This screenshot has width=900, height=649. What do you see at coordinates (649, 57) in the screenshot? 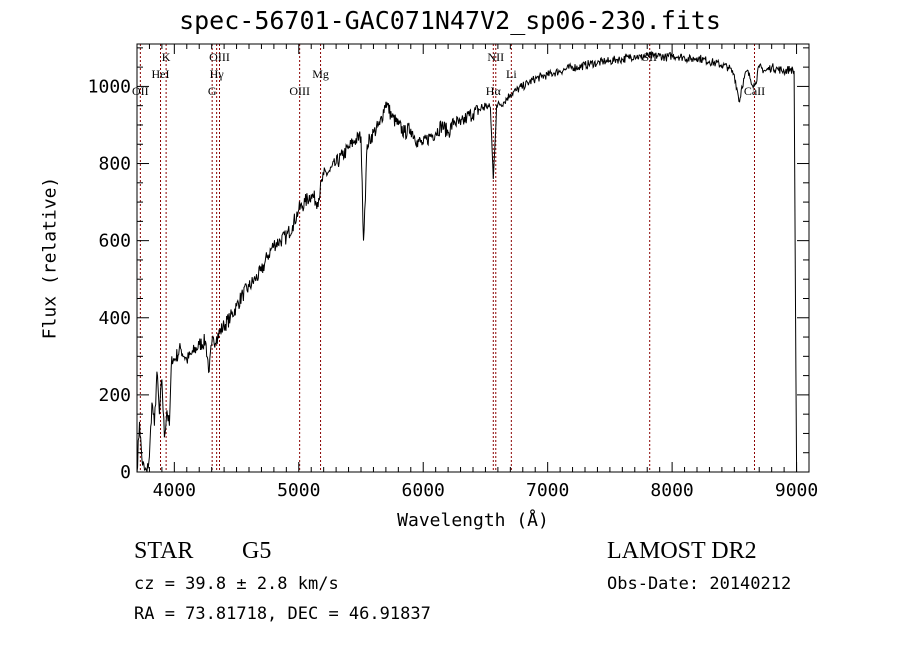
I see `line-marker-label: SII` at bounding box center [649, 57].